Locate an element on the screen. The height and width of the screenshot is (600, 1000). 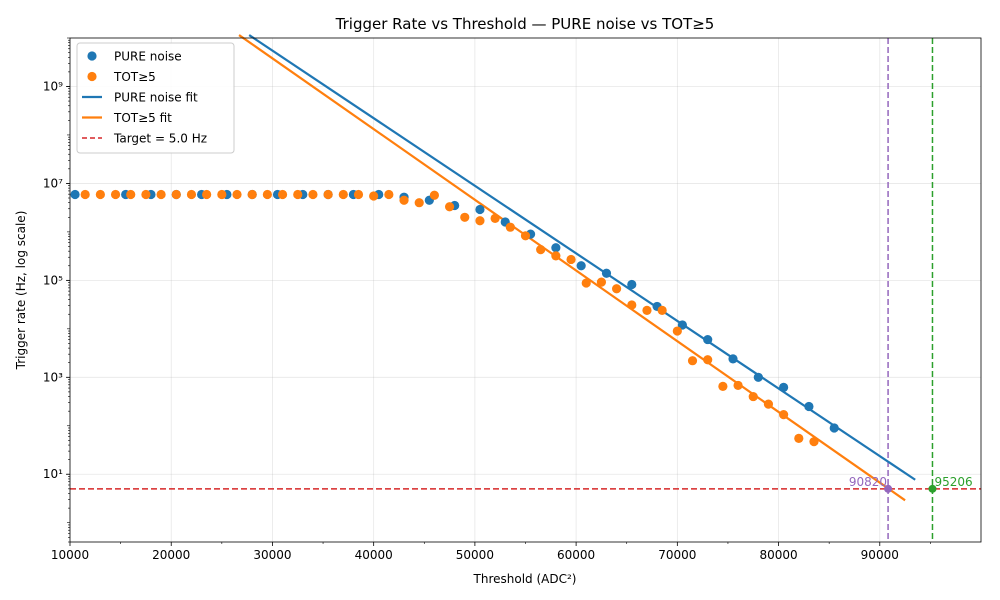
y-tick-label: 10¹ is located at coordinates (53, 474).